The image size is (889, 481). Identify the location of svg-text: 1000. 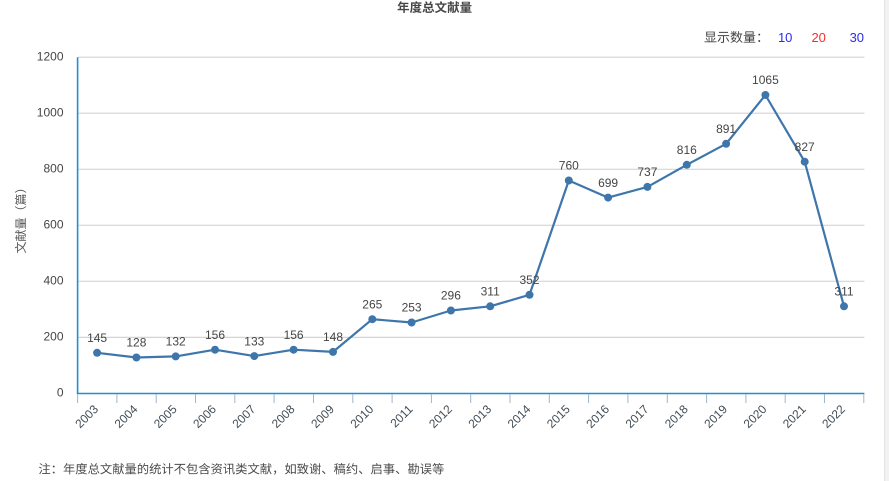
(50, 112).